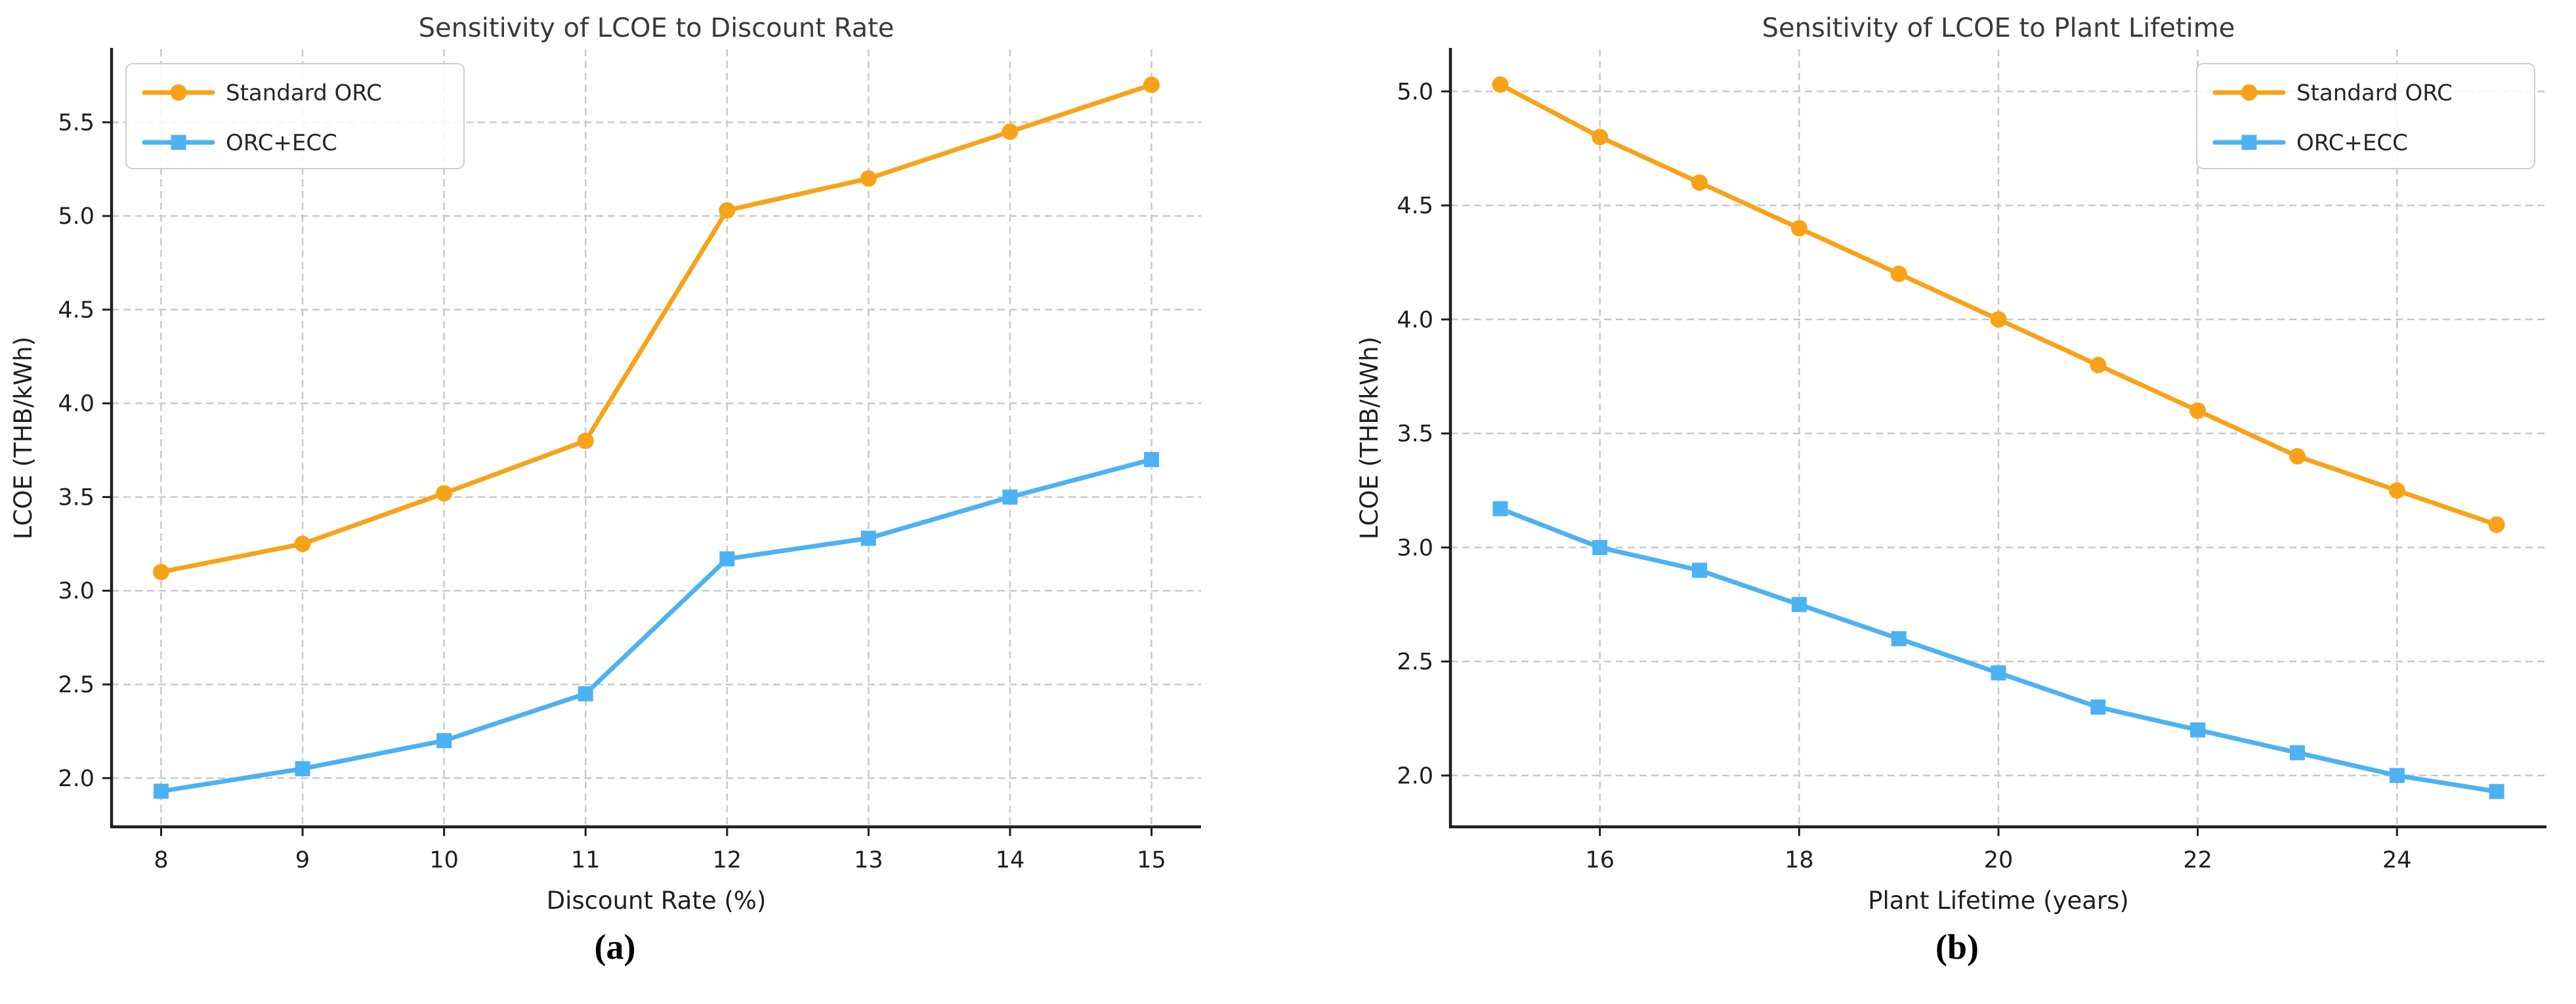 The image size is (2576, 1004). Describe the element at coordinates (1998, 28) in the screenshot. I see `chart-title: Sensitivity of LCOE to Plant Lifetime` at that location.